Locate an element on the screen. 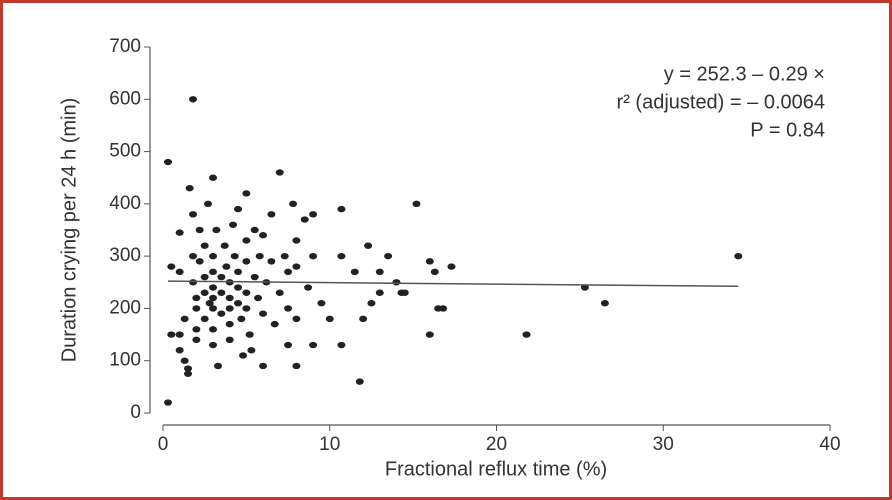 The height and width of the screenshot is (500, 892). annotation: y = 252.3 – 0.29 × is located at coordinates (744, 74).